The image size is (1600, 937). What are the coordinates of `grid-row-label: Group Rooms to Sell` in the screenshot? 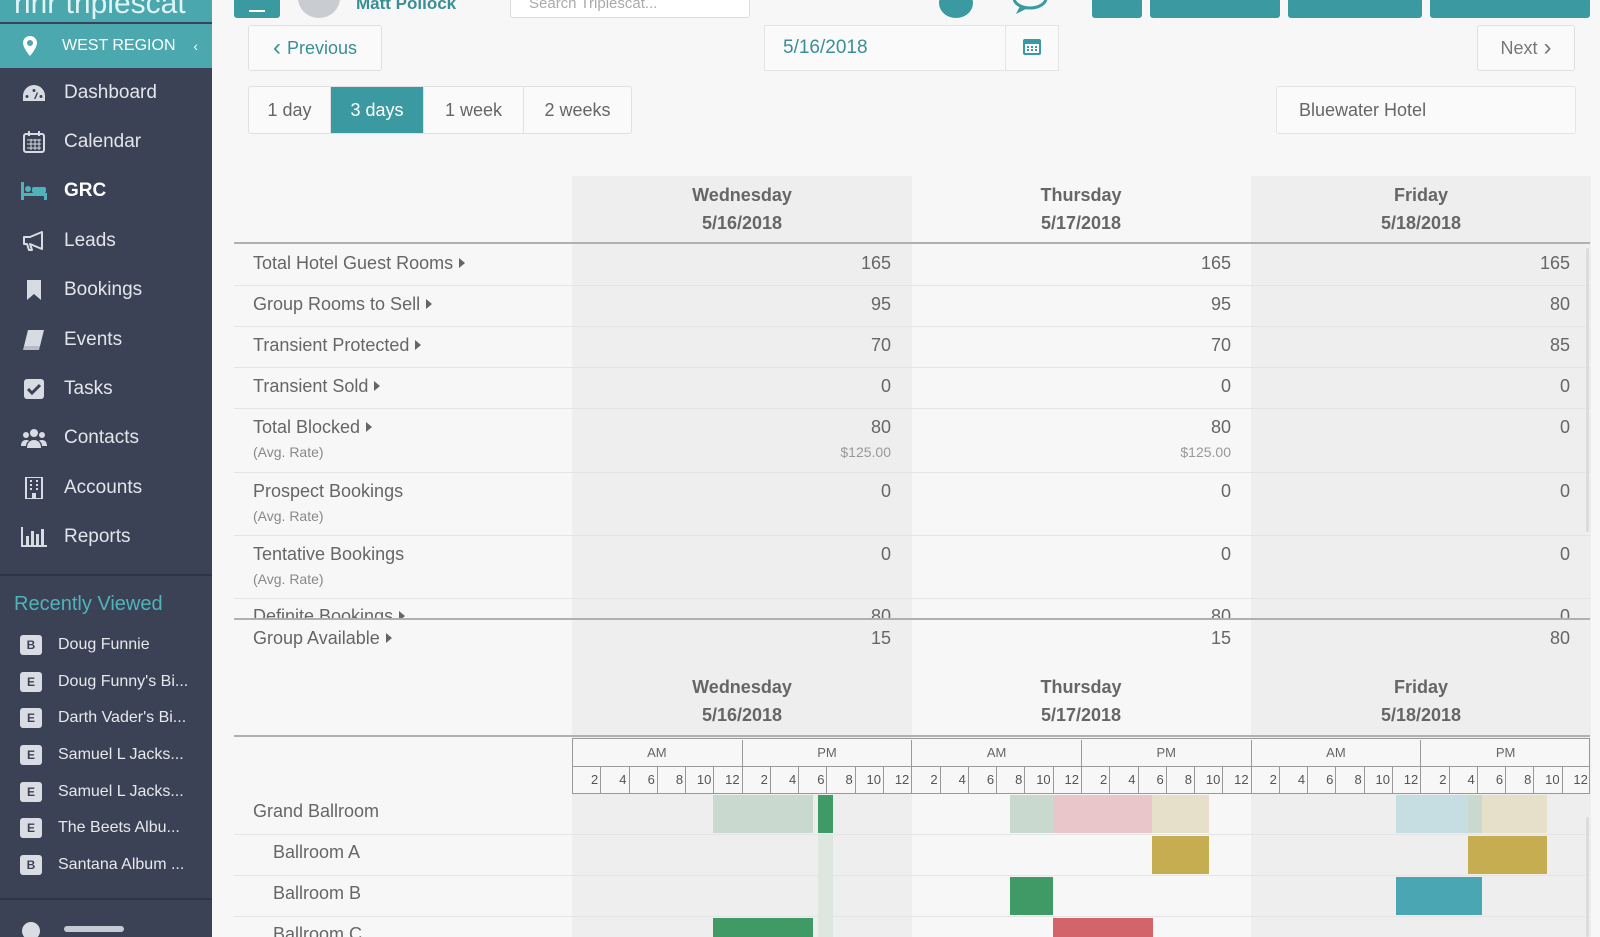 It's located at (343, 304).